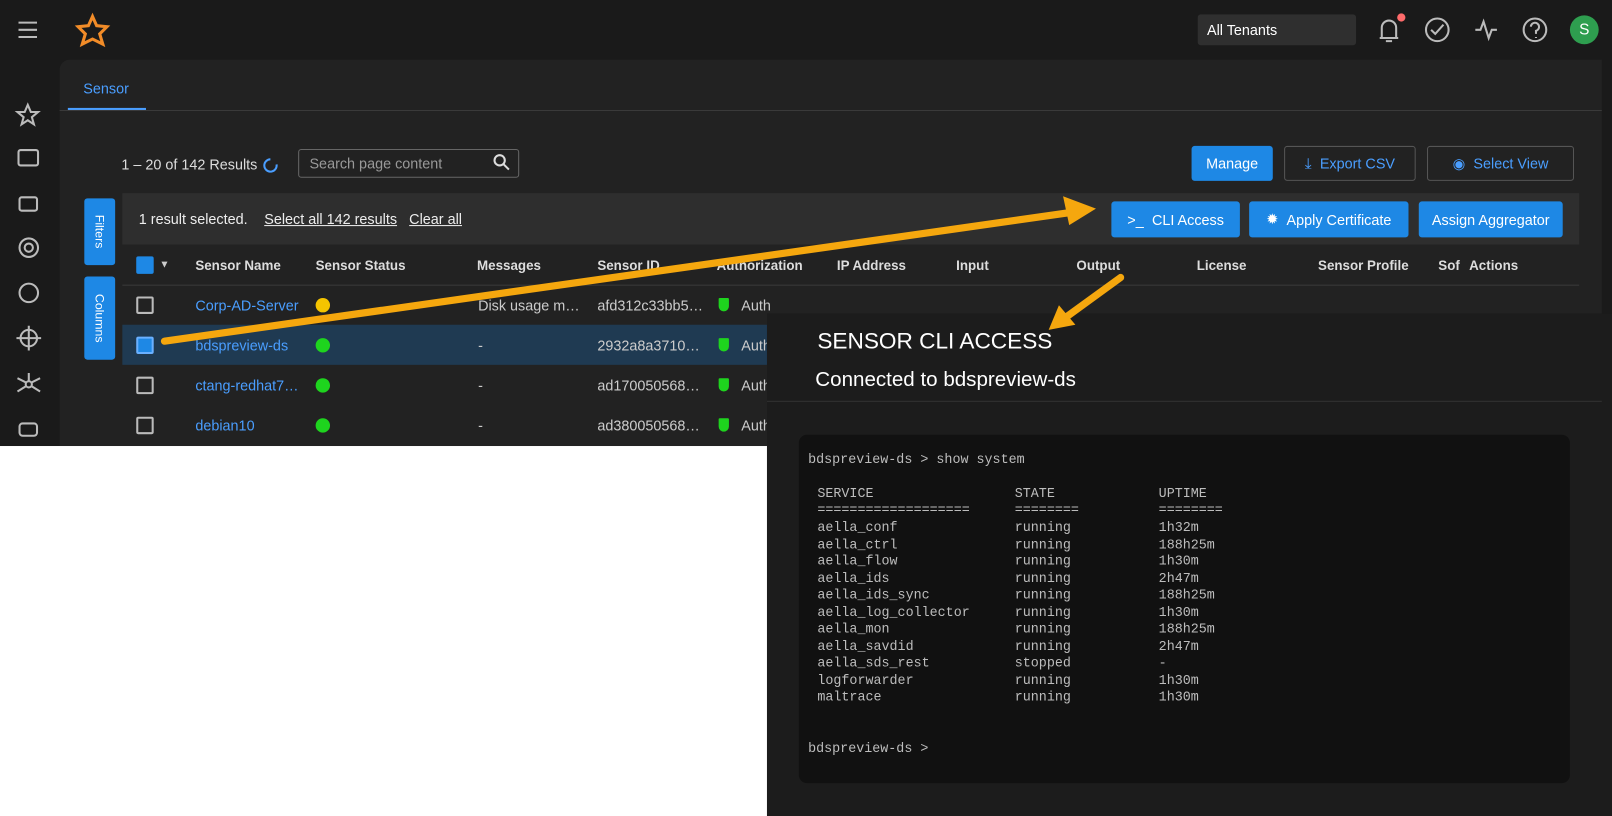  Describe the element at coordinates (145, 265) in the screenshot. I see `select-all-checkbox` at that location.